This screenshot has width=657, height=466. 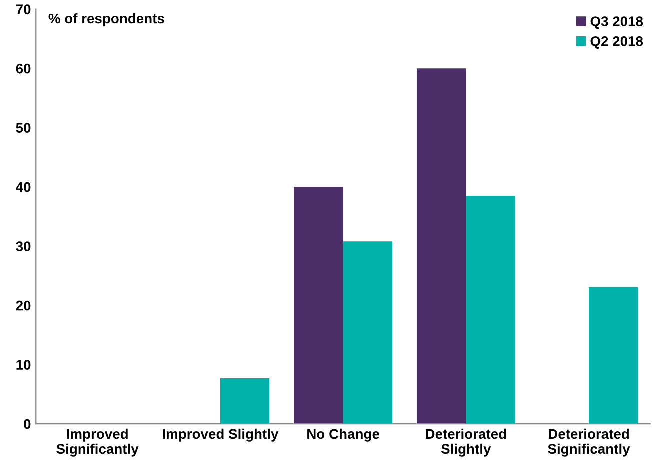 I want to click on y-tick-label: 50, so click(x=23, y=128).